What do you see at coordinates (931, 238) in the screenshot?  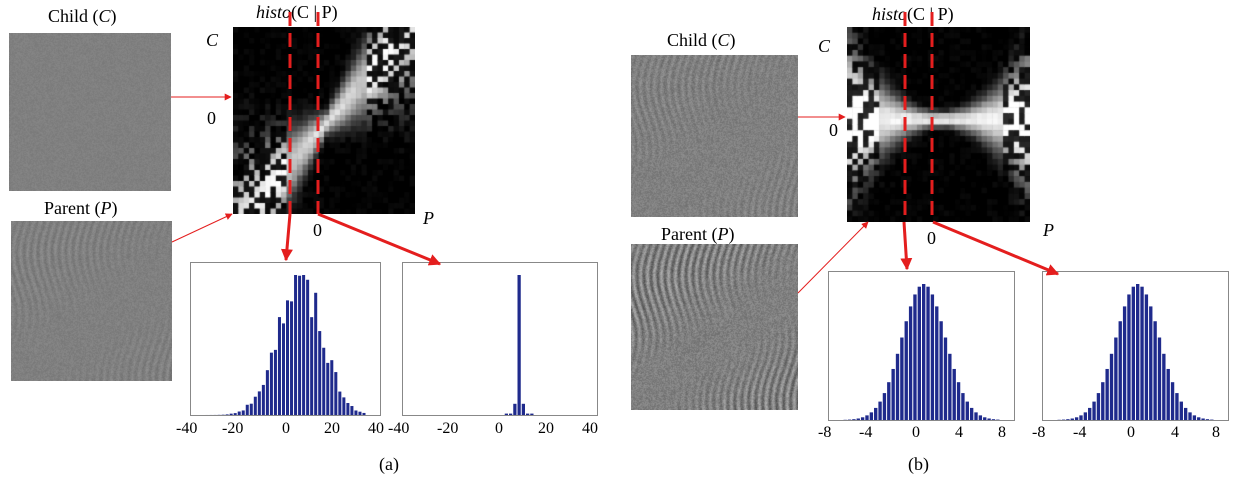 I see `zero-p-label-b: 0` at bounding box center [931, 238].